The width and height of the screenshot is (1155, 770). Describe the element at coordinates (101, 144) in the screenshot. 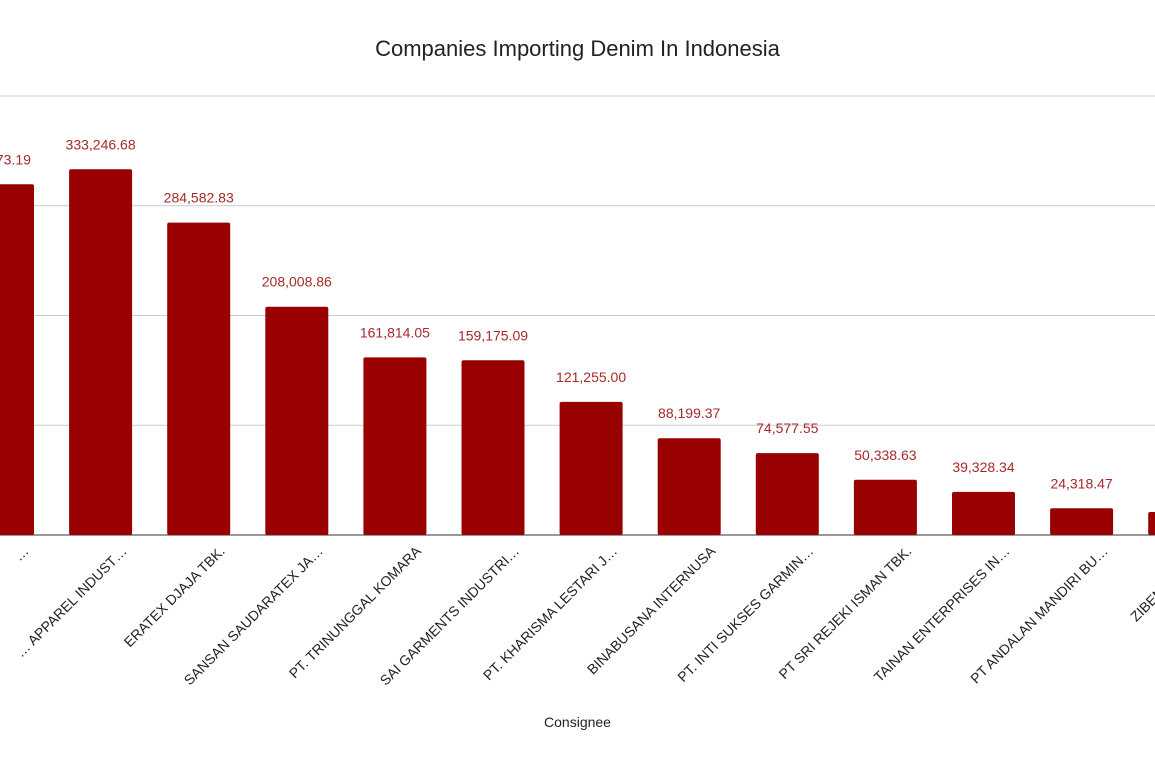

I see `data-label: 333,246.68` at that location.